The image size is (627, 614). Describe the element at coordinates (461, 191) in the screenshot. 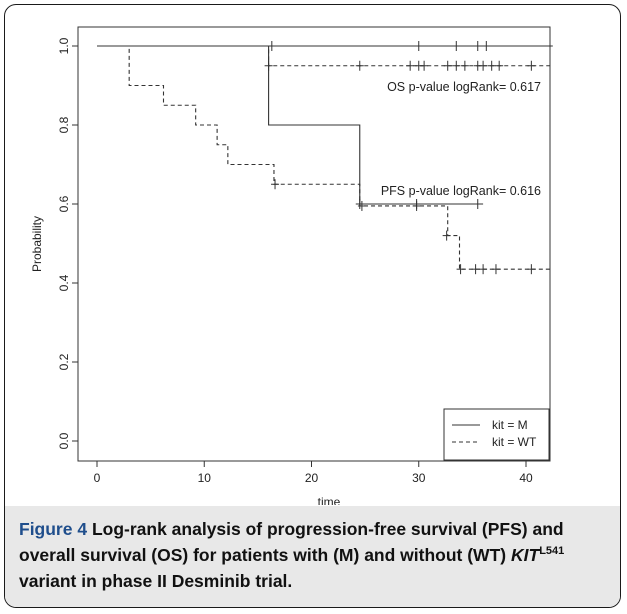

I see `pfs-pvalue-annotation: PFS p-value logRank= 0.616` at that location.